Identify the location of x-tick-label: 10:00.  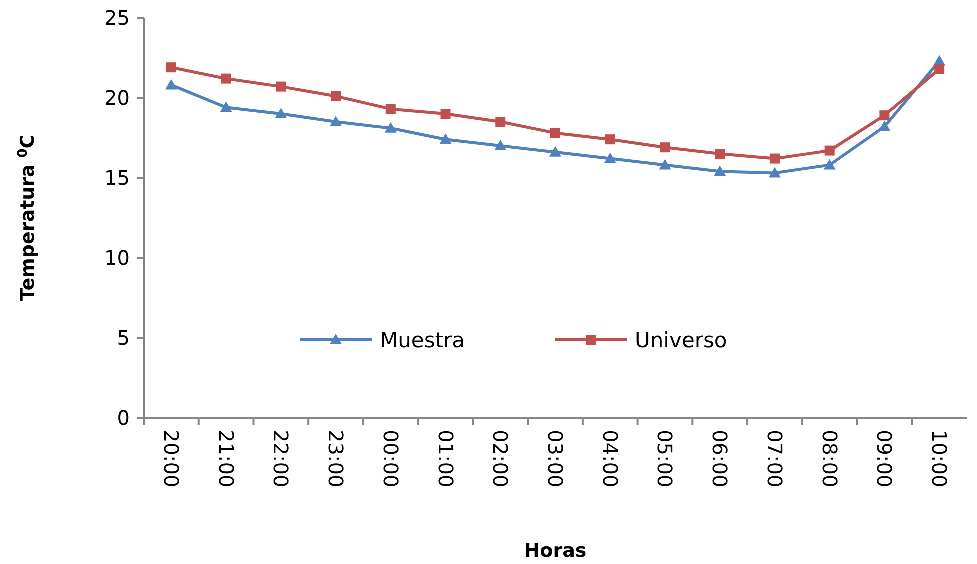
(940, 459).